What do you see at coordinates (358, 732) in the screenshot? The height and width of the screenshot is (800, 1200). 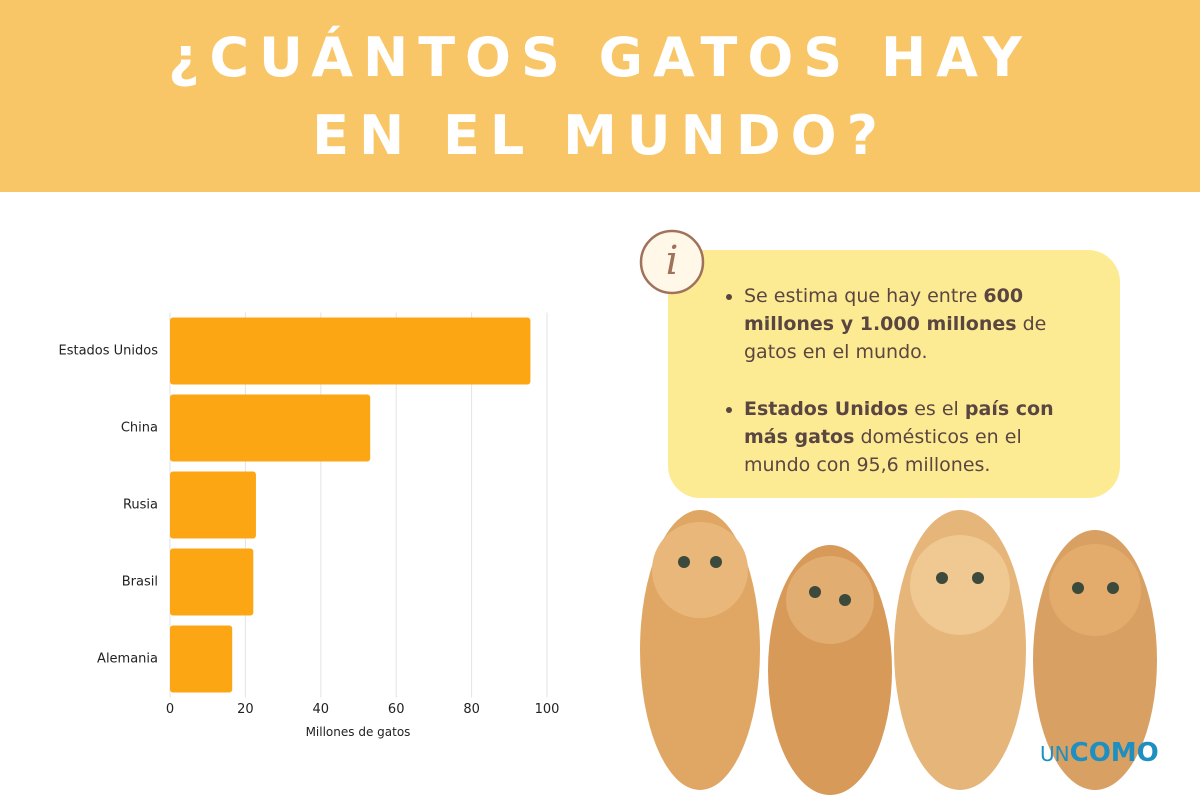 I see `x-axis-label: Millones de gatos` at bounding box center [358, 732].